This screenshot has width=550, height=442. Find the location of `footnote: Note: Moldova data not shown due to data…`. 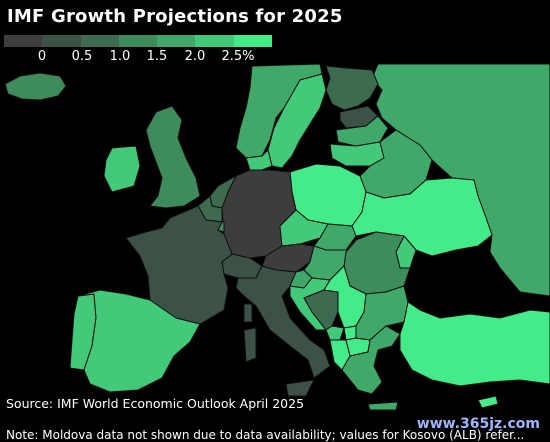

footnote: Note: Moldova data not shown due to data… is located at coordinates (265, 435).